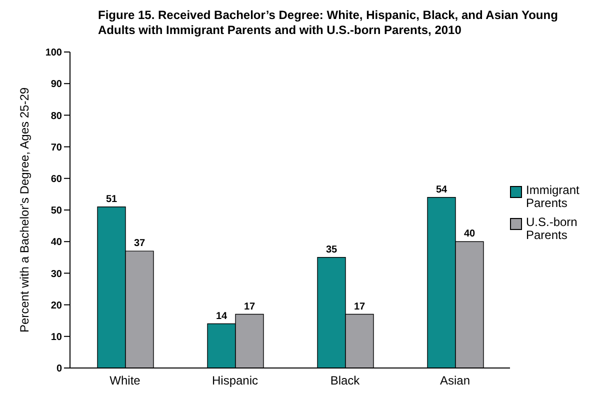  What do you see at coordinates (56, 337) in the screenshot?
I see `y-tick-label: 10` at bounding box center [56, 337].